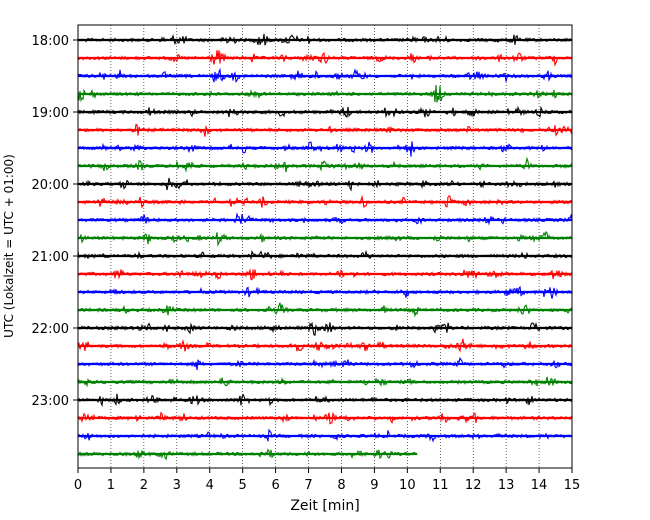 Image resolution: width=650 pixels, height=520 pixels. Describe the element at coordinates (473, 485) in the screenshot. I see `x-tick-label: 12` at that location.